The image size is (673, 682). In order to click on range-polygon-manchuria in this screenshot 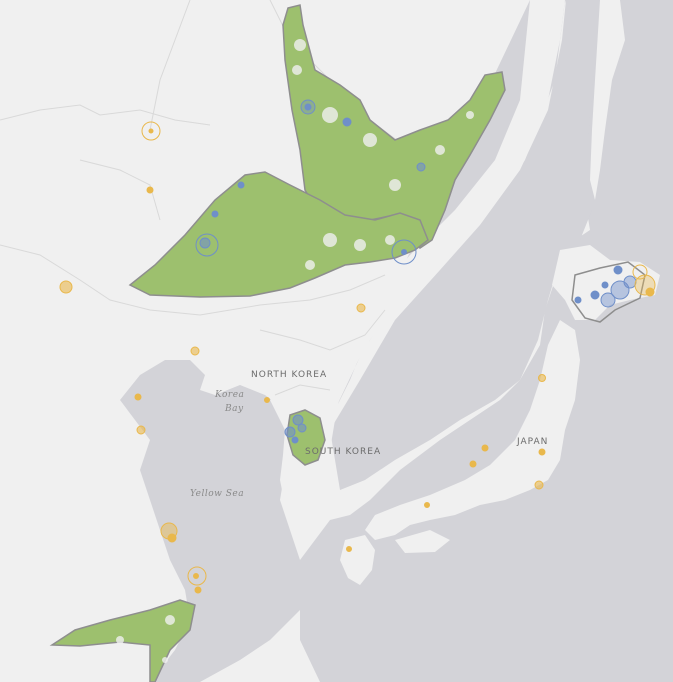, I will do `click(278, 234)`.